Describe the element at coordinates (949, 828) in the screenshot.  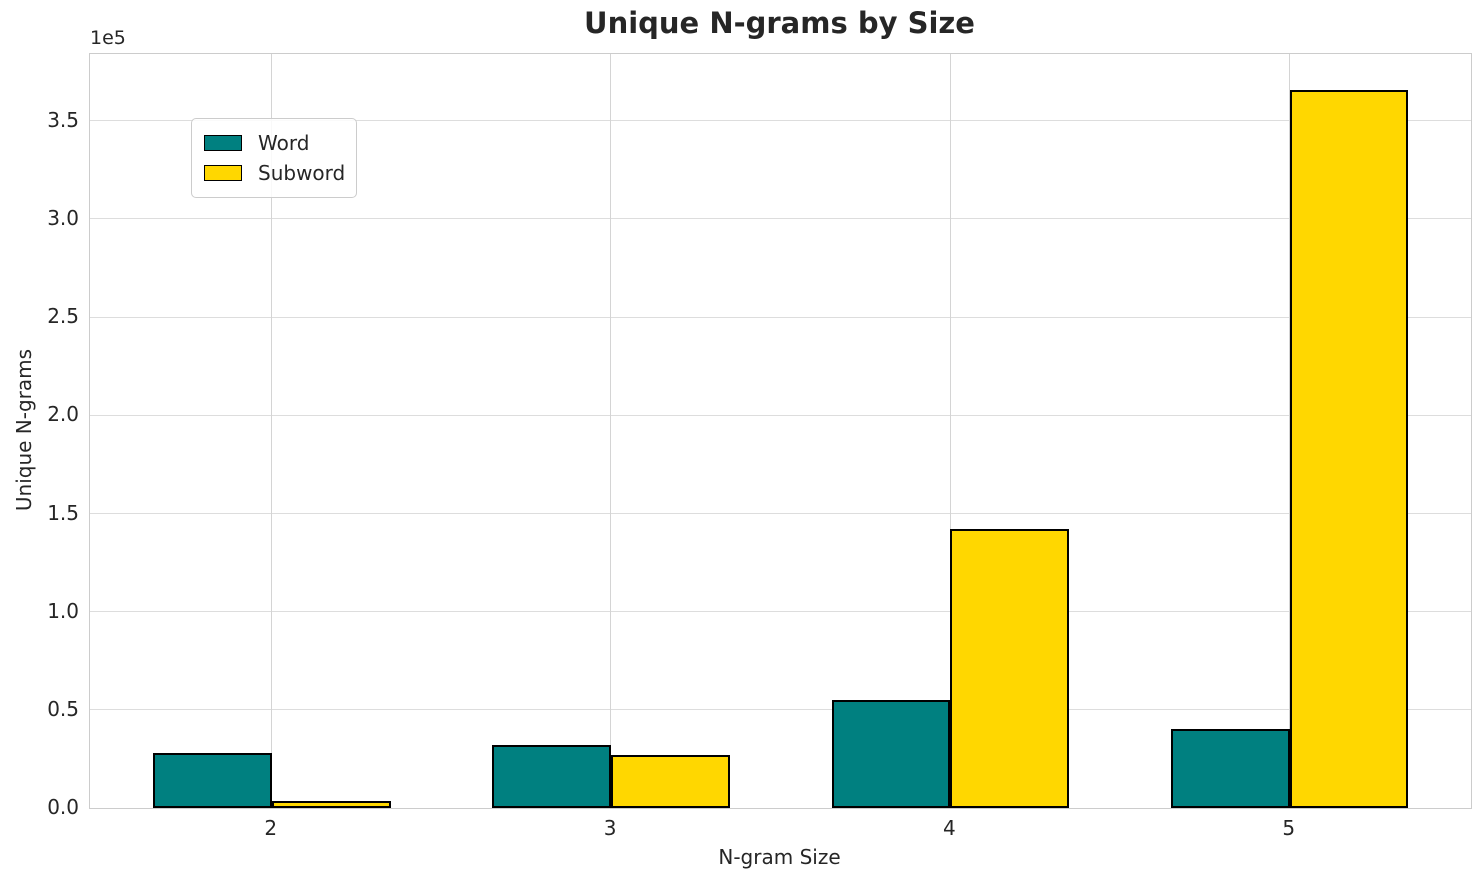
I see `x-tick-label: 4` at that location.